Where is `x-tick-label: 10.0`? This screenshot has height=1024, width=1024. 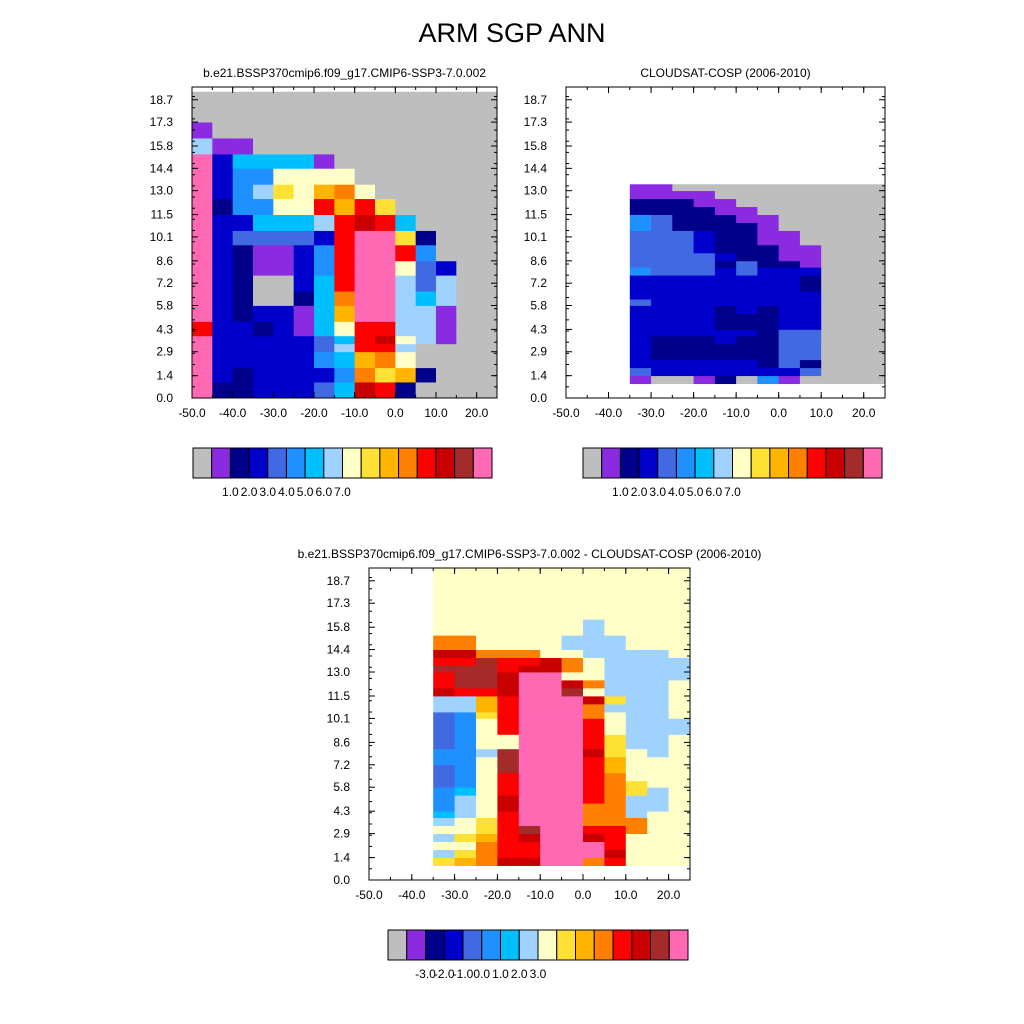 x-tick-label: 10.0 is located at coordinates (626, 895).